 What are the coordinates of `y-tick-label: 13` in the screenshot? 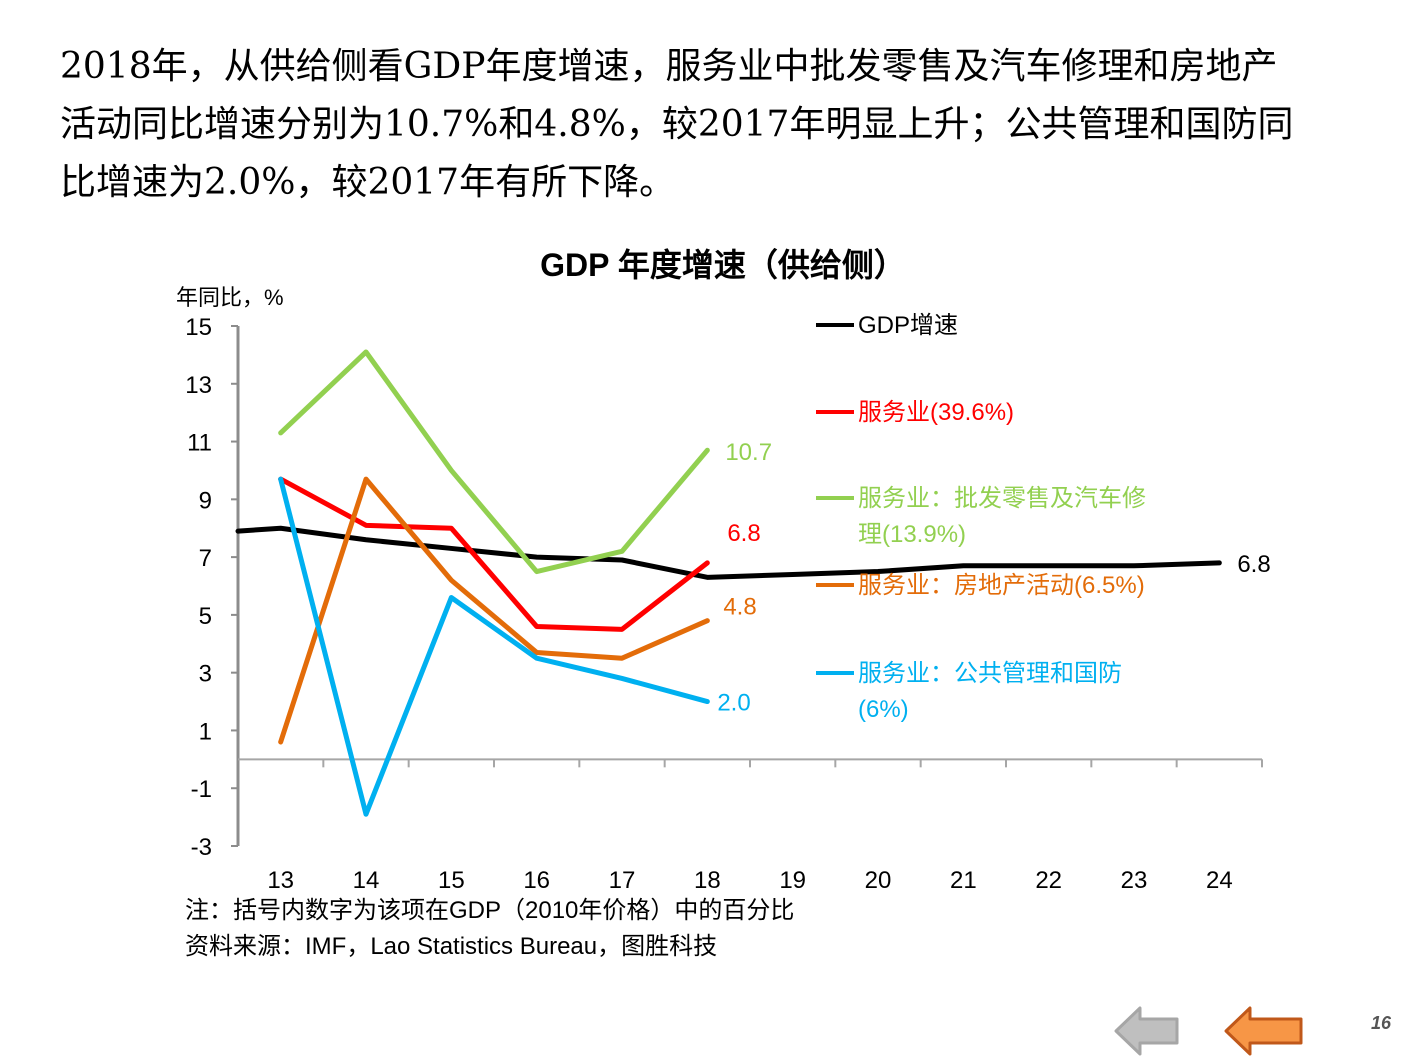 It's located at (198, 385).